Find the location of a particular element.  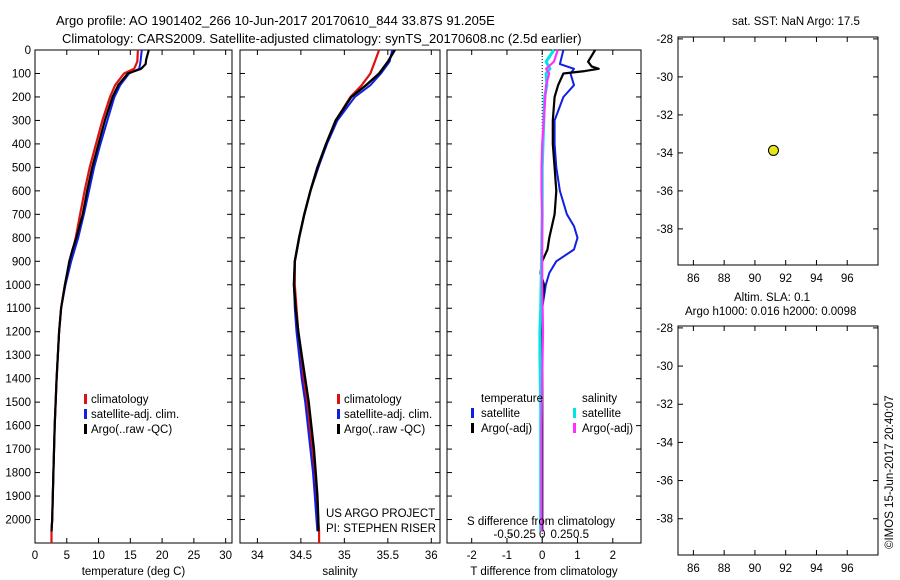

depth-tick-label: 1300 is located at coordinates (18, 356).